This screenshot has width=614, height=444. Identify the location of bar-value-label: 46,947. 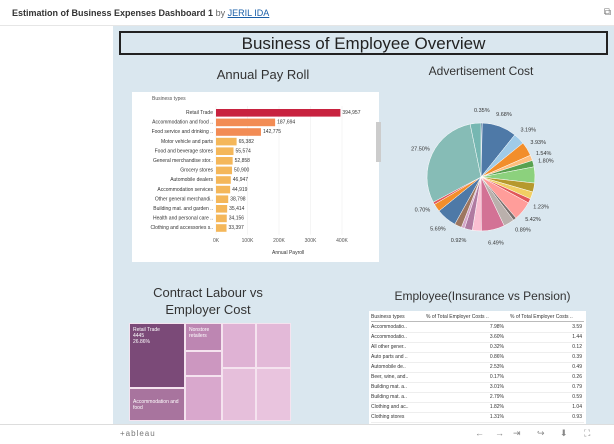
(241, 180).